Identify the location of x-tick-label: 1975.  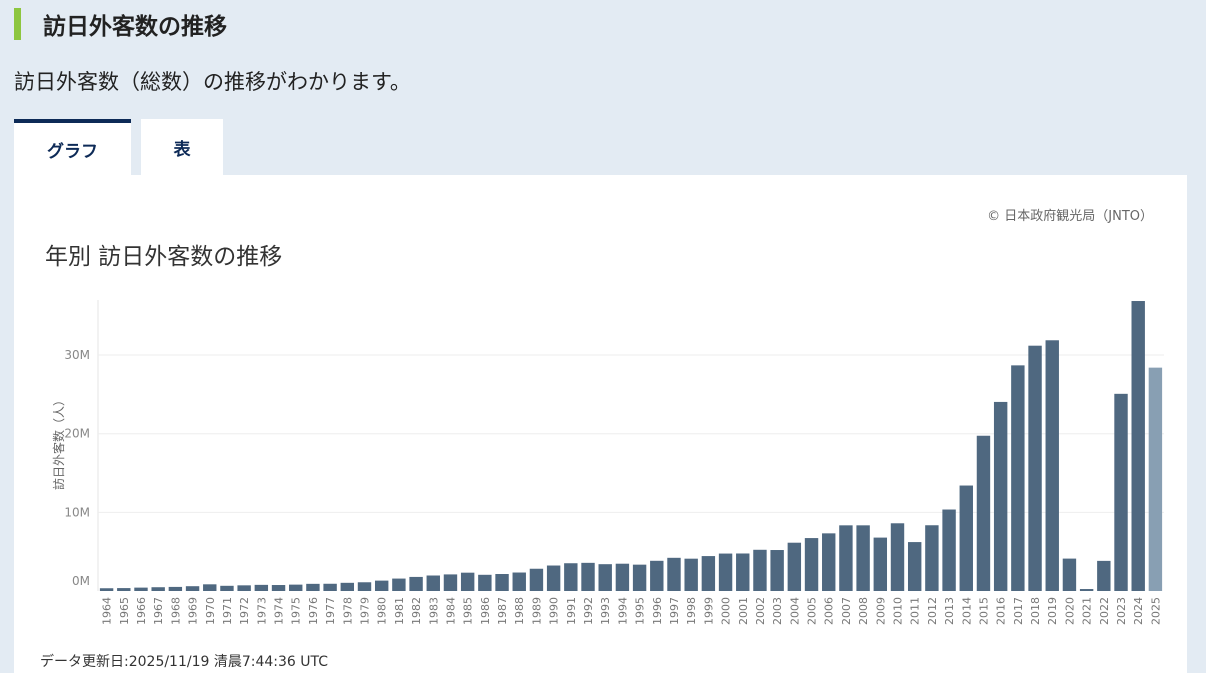
(296, 611).